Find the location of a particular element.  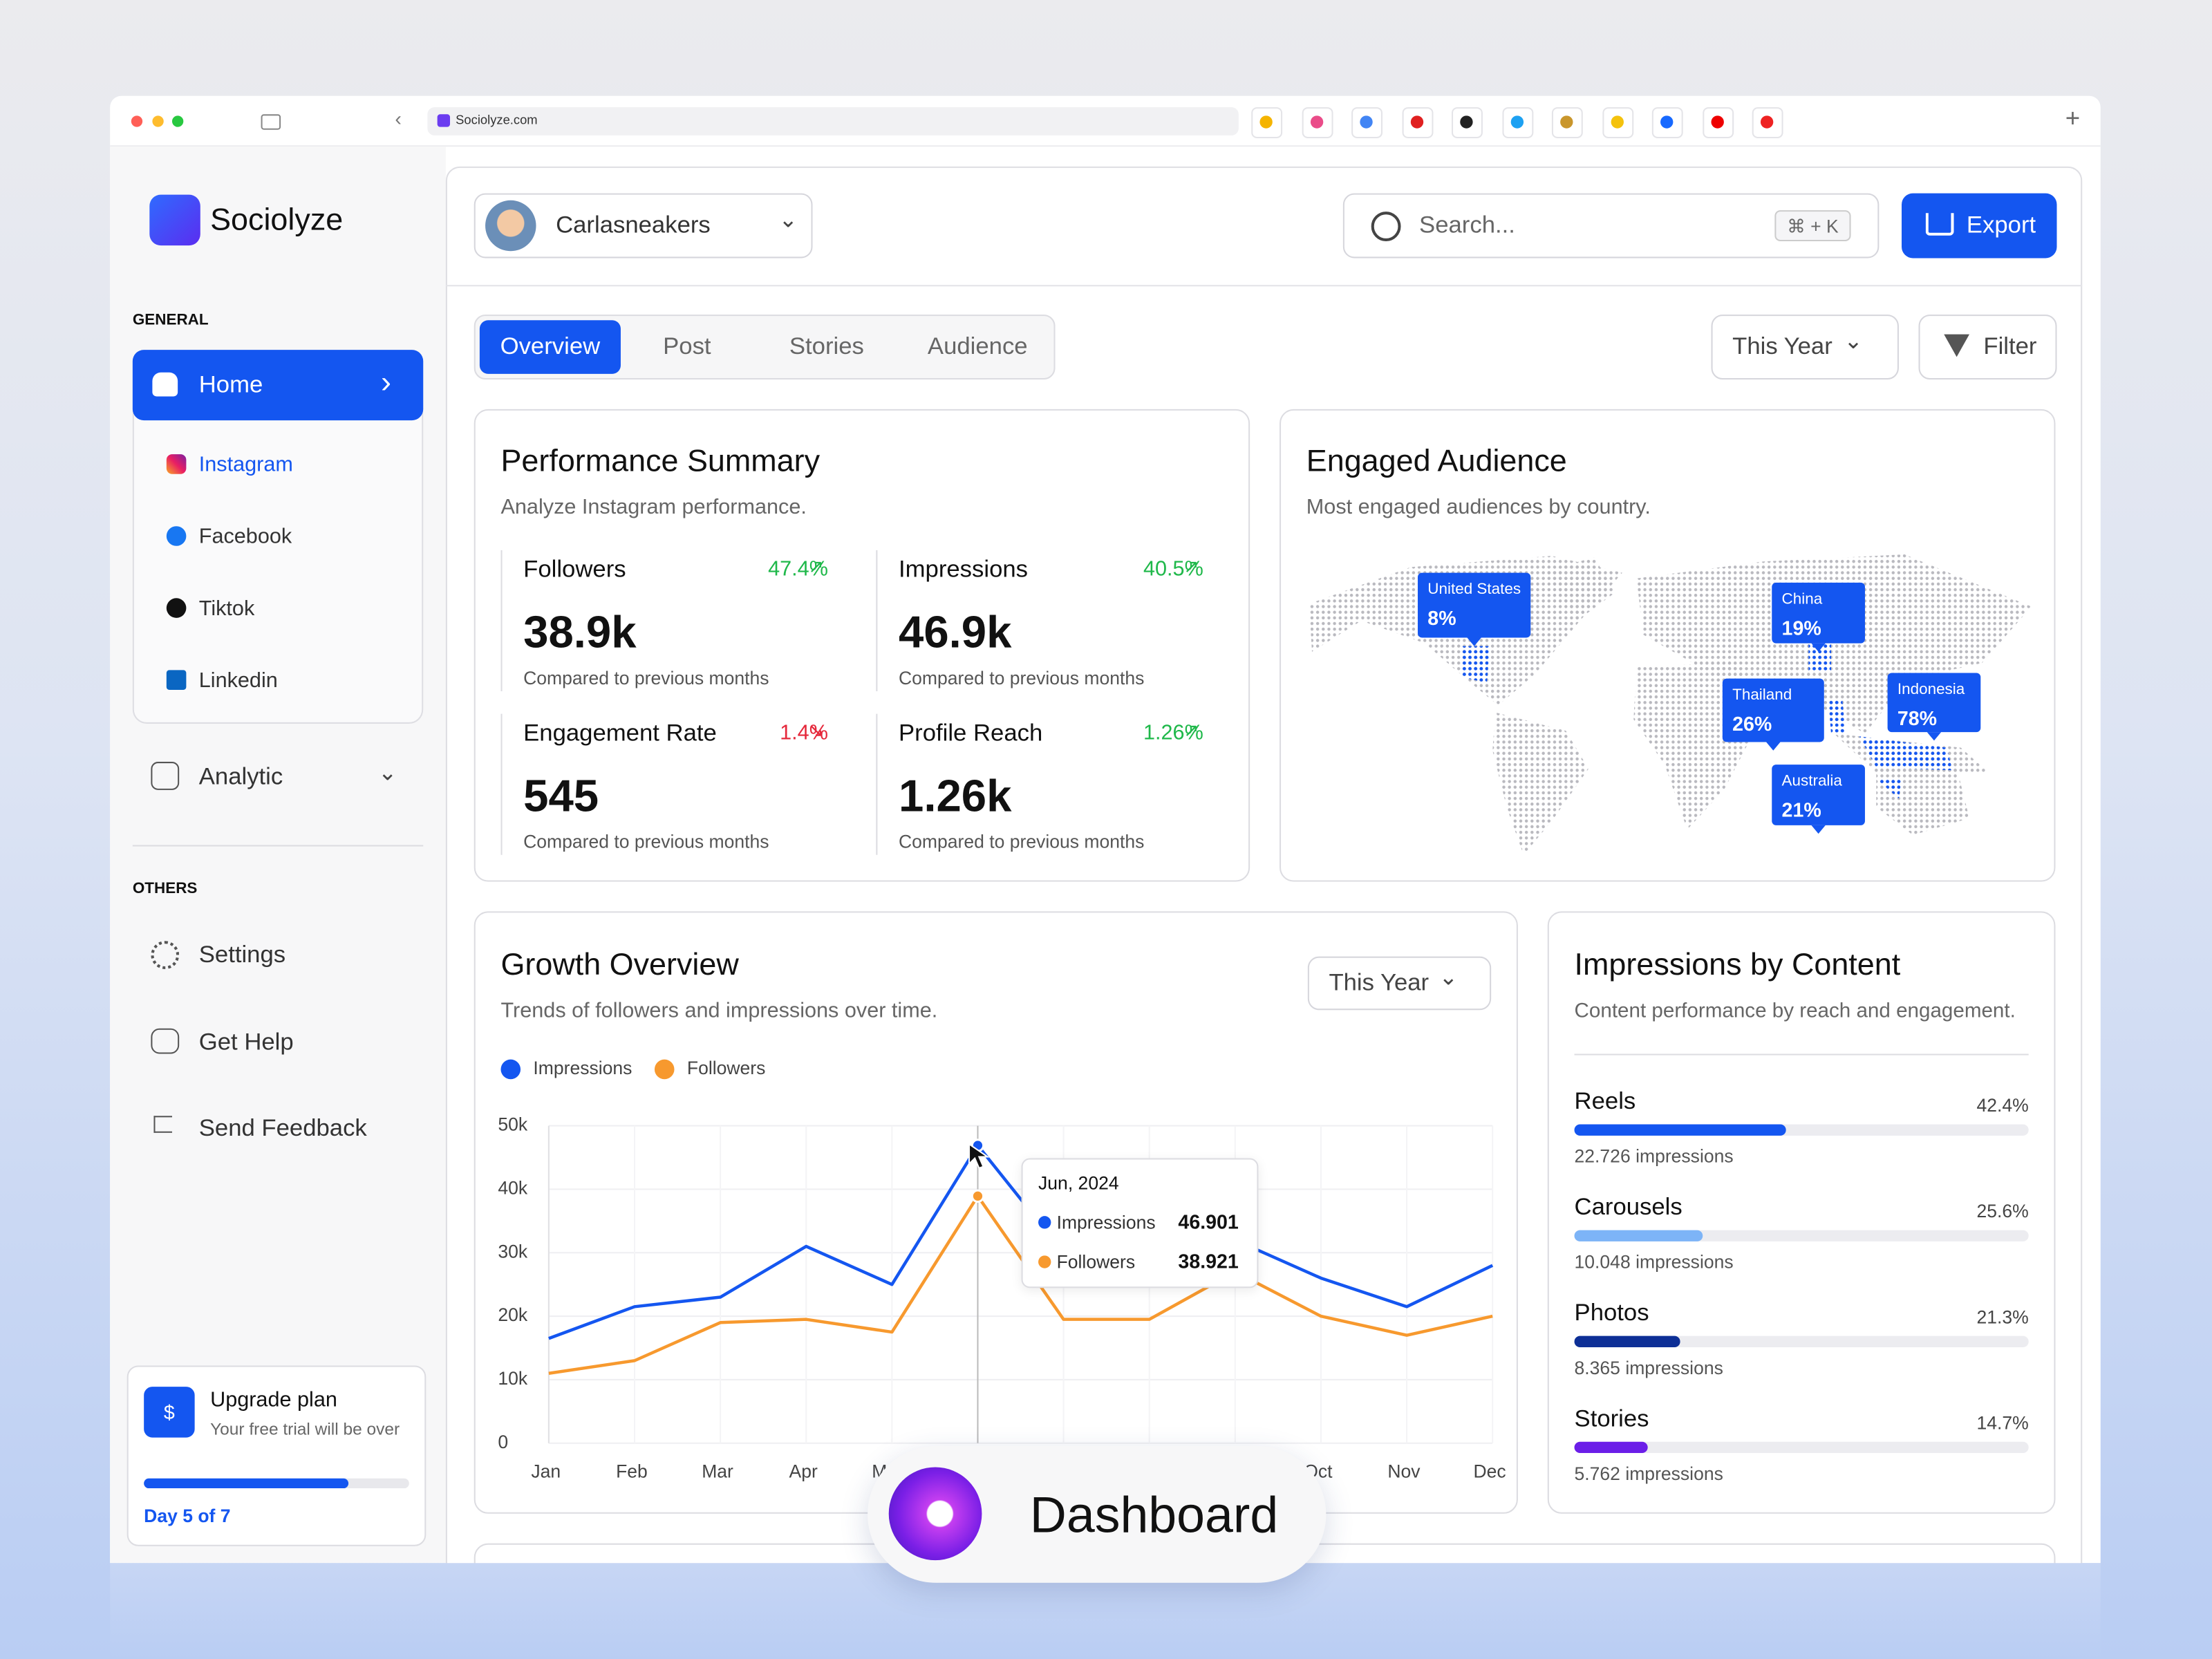

active-tab is located at coordinates (550, 347).